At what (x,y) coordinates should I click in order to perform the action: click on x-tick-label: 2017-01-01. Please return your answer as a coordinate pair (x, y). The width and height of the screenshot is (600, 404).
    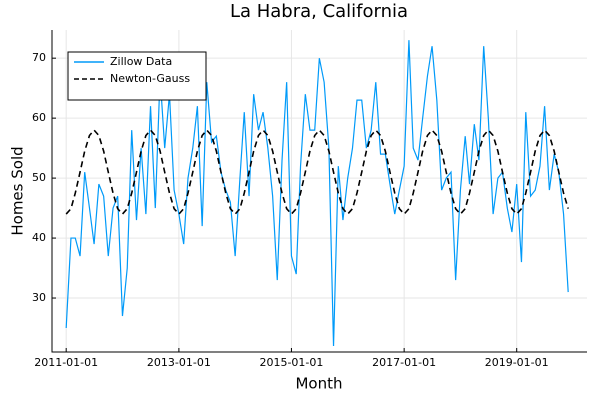
    Looking at the image, I should click on (404, 362).